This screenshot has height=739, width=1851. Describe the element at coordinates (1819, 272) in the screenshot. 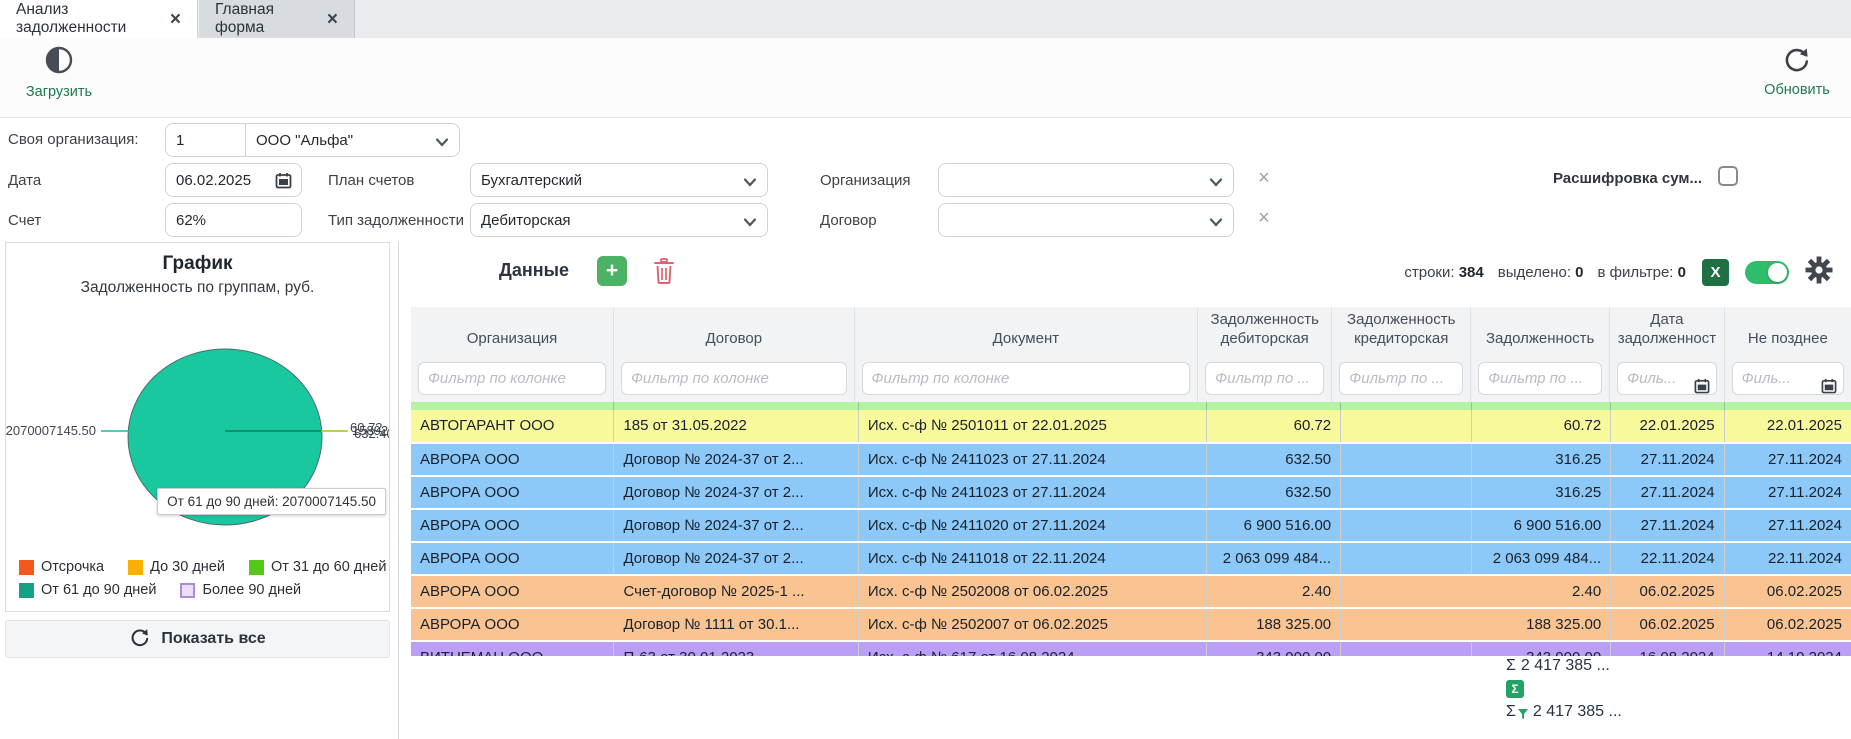

I see `settings-gear-icon` at that location.